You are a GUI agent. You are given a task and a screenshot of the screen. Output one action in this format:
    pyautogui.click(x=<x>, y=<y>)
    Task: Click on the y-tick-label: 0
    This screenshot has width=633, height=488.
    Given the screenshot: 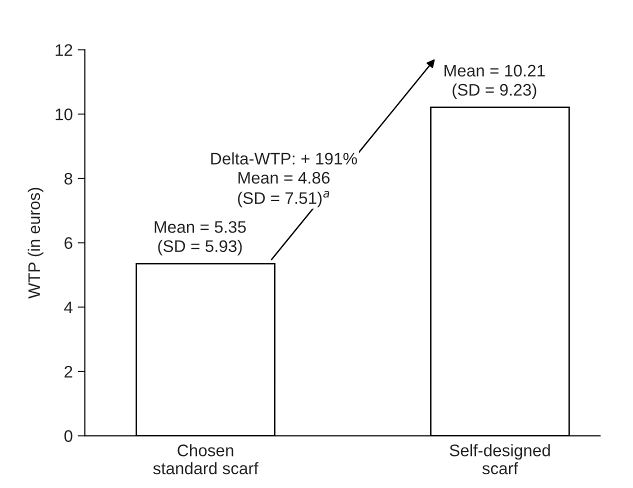 What is the action you would take?
    pyautogui.click(x=68, y=436)
    